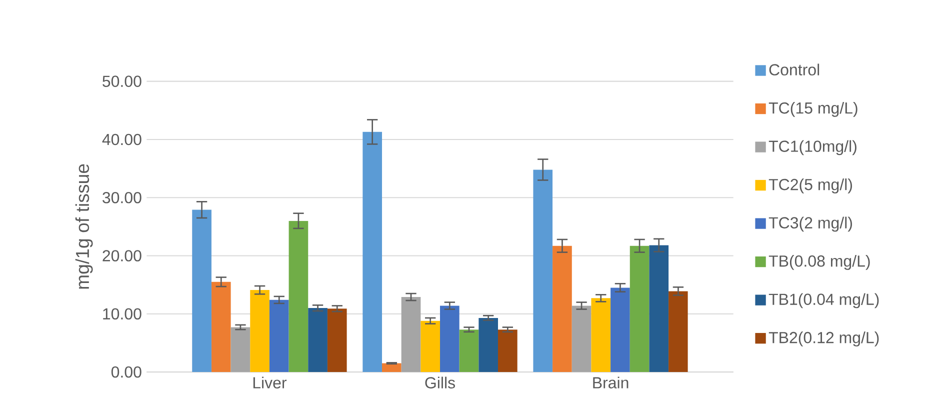  What do you see at coordinates (126, 372) in the screenshot?
I see `y-tick-label: 0.00` at bounding box center [126, 372].